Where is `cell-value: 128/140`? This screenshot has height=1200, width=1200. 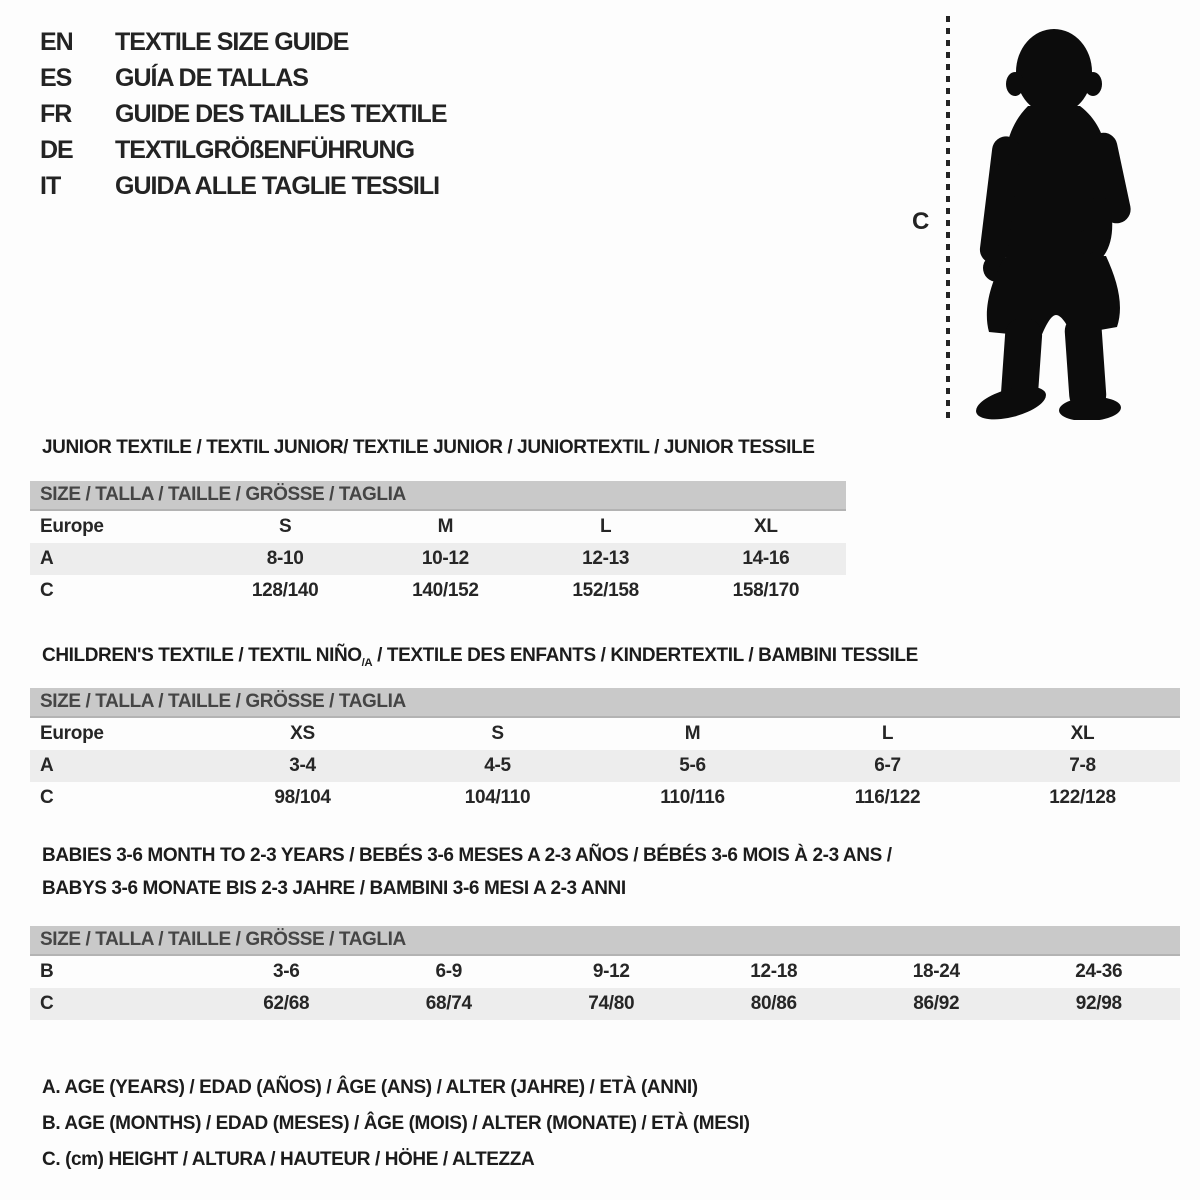 cell-value: 128/140 is located at coordinates (285, 590).